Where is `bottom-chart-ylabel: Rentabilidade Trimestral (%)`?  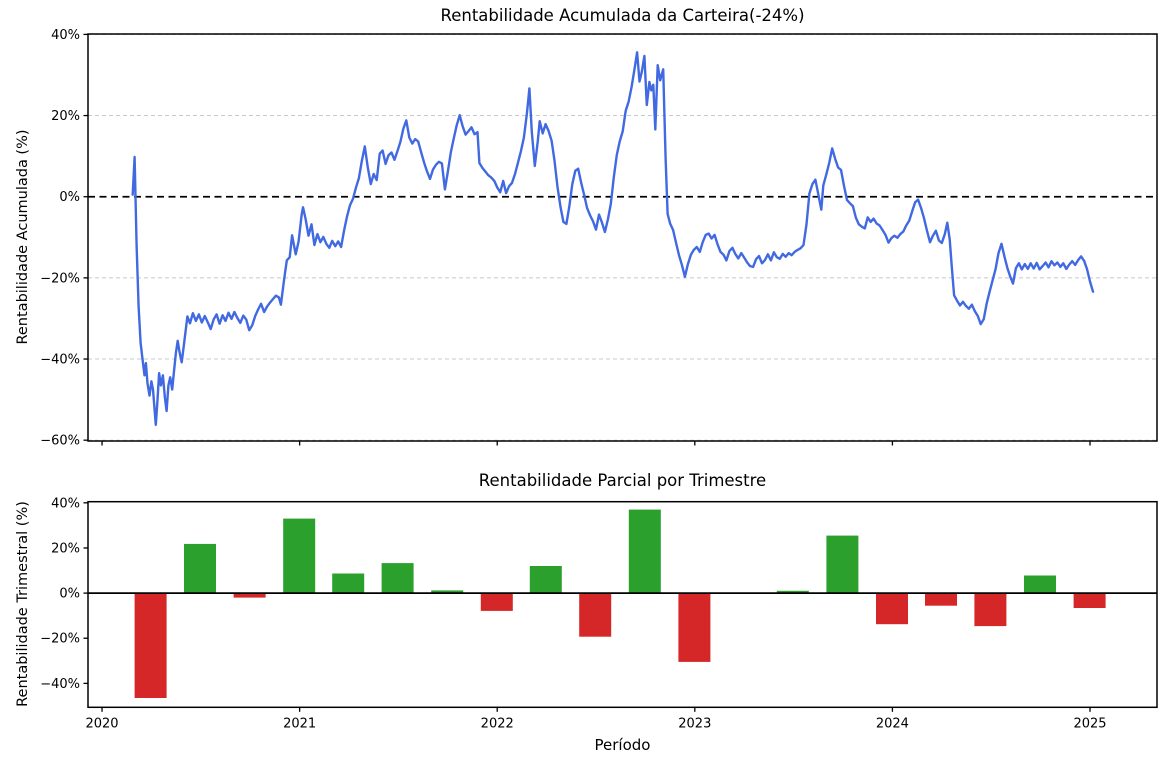 bottom-chart-ylabel: Rentabilidade Trimestral (%) is located at coordinates (23, 604).